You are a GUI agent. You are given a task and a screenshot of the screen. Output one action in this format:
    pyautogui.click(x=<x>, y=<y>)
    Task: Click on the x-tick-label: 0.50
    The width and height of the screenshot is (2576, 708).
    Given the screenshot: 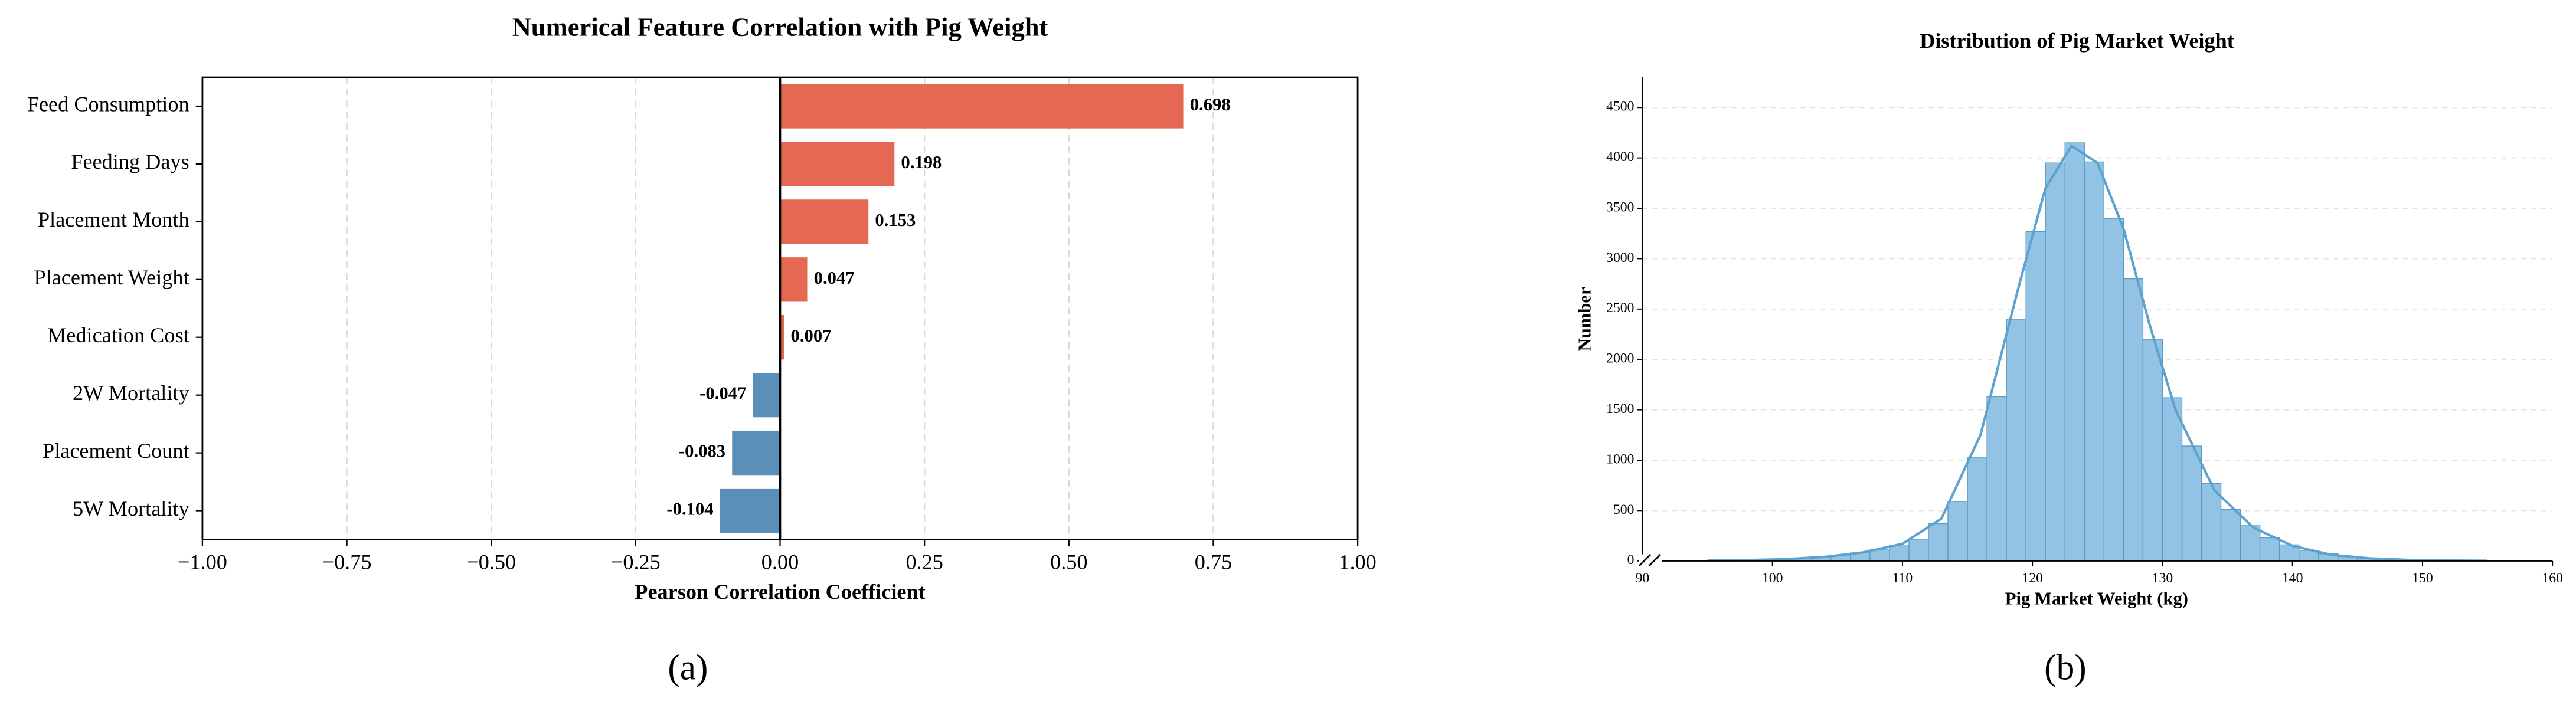 What is the action you would take?
    pyautogui.click(x=1068, y=562)
    